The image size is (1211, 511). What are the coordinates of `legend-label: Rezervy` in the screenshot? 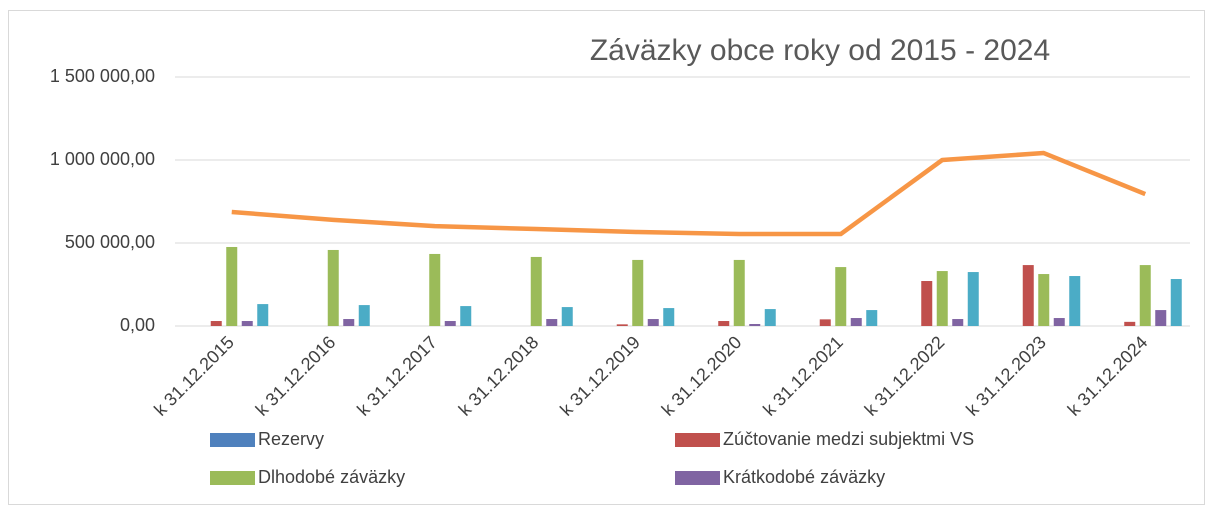 It's located at (291, 439).